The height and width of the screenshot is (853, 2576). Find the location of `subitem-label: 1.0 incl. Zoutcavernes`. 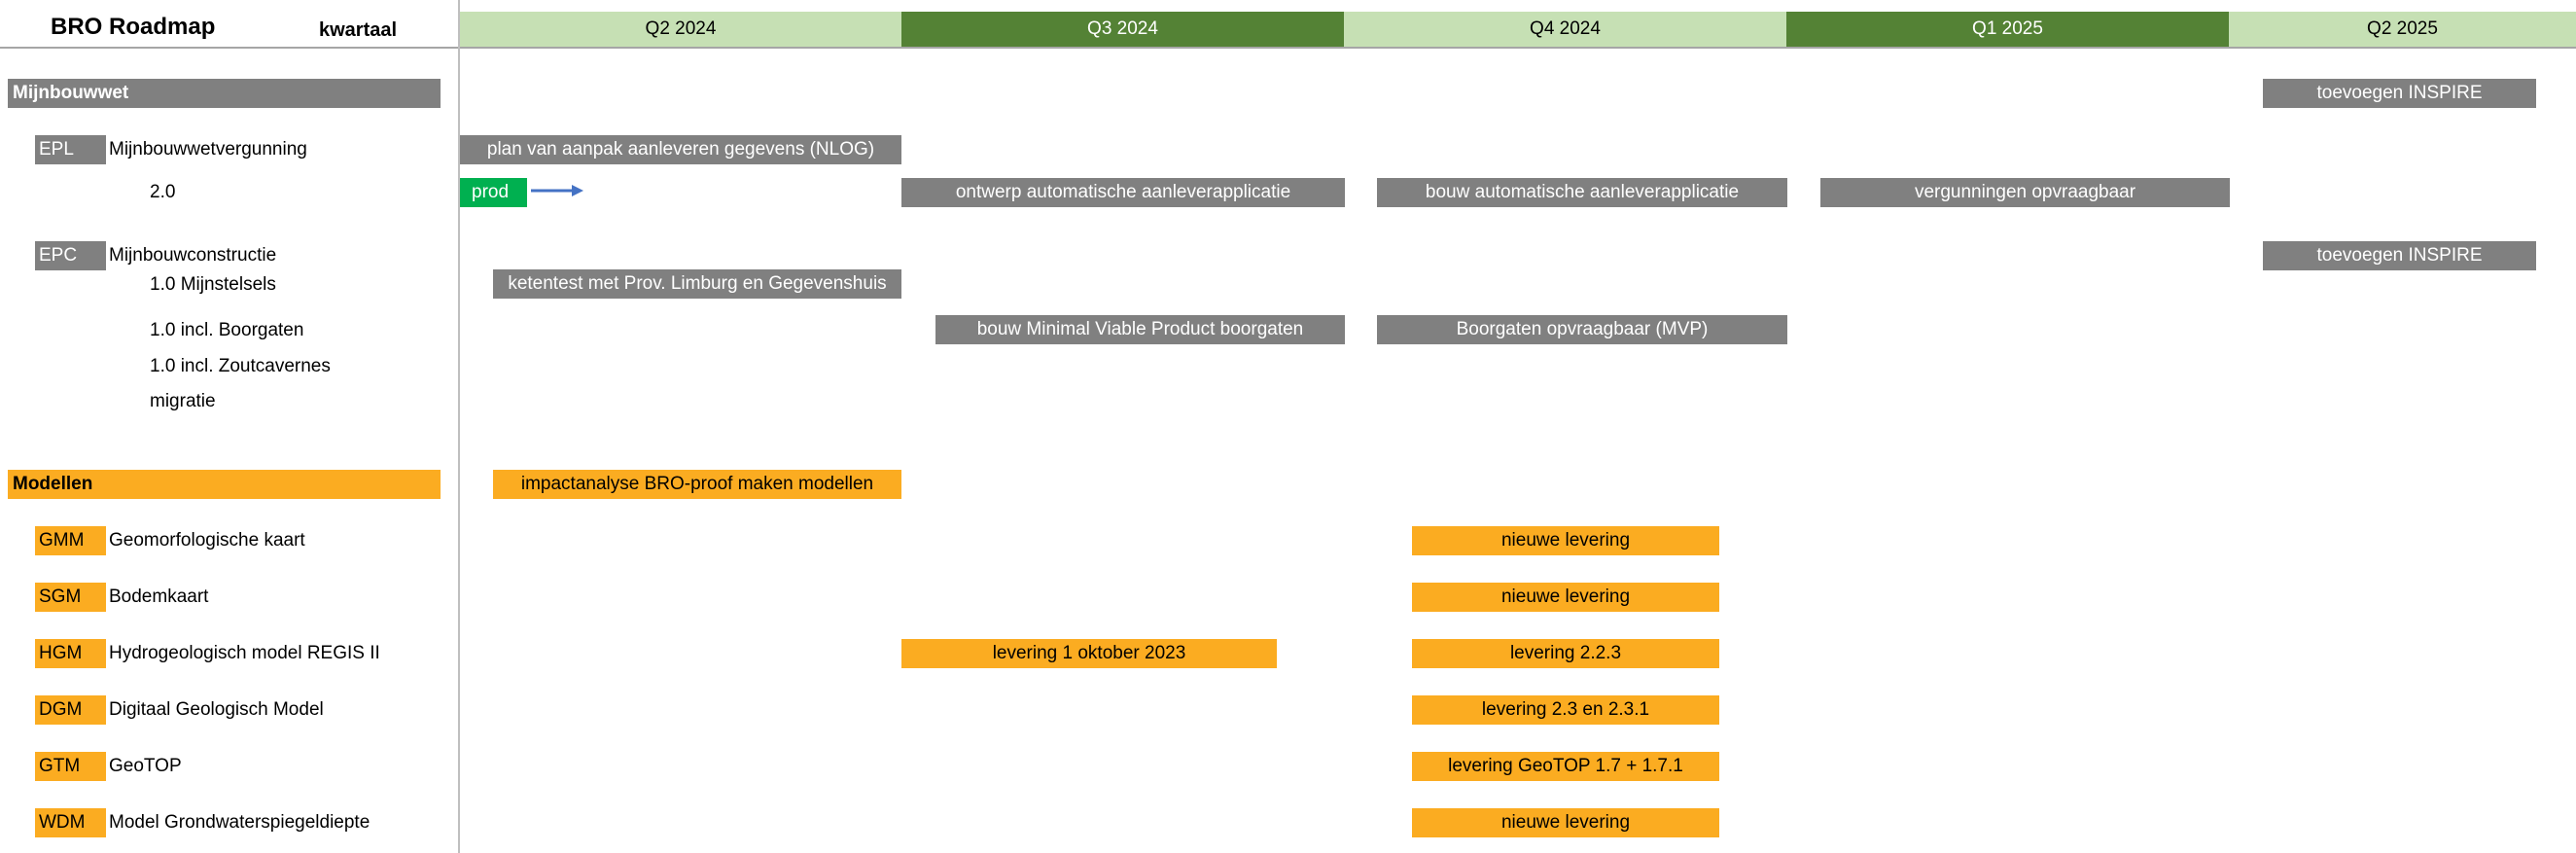

subitem-label: 1.0 incl. Zoutcavernes is located at coordinates (241, 366).